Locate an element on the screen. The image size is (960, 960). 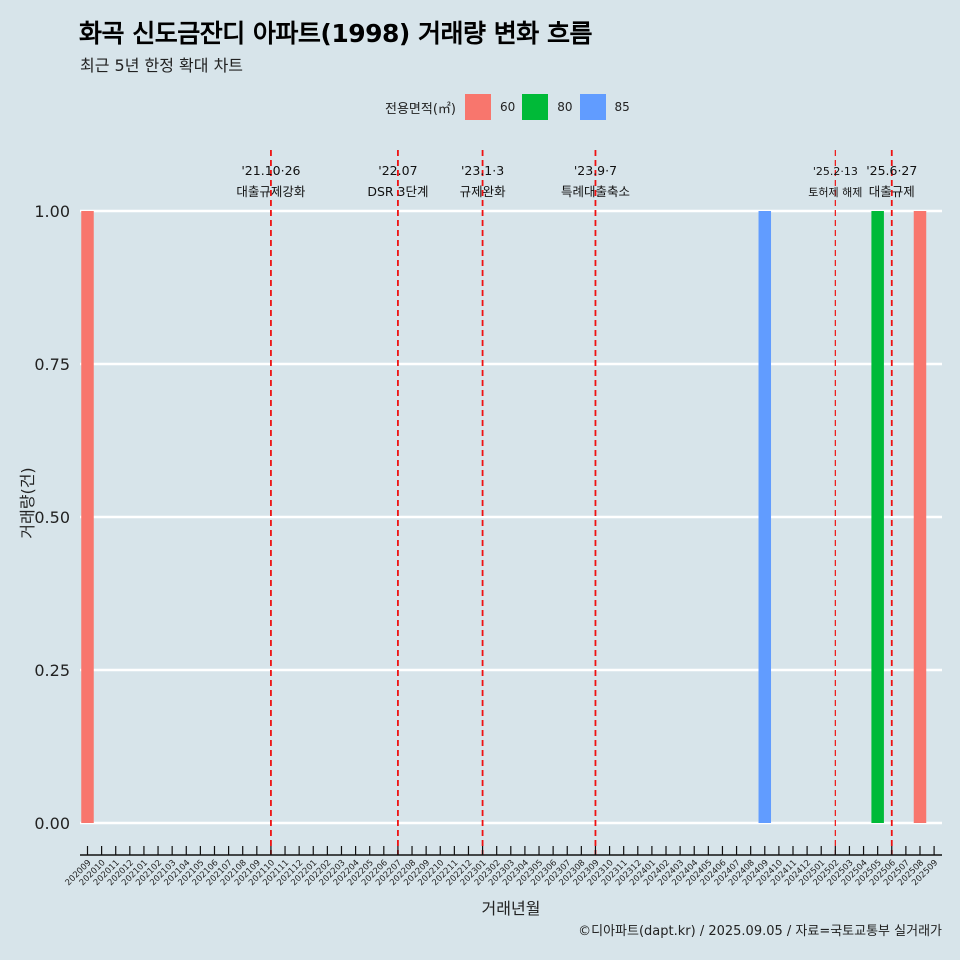
y-tick-label: 0.75 is located at coordinates (52, 364).